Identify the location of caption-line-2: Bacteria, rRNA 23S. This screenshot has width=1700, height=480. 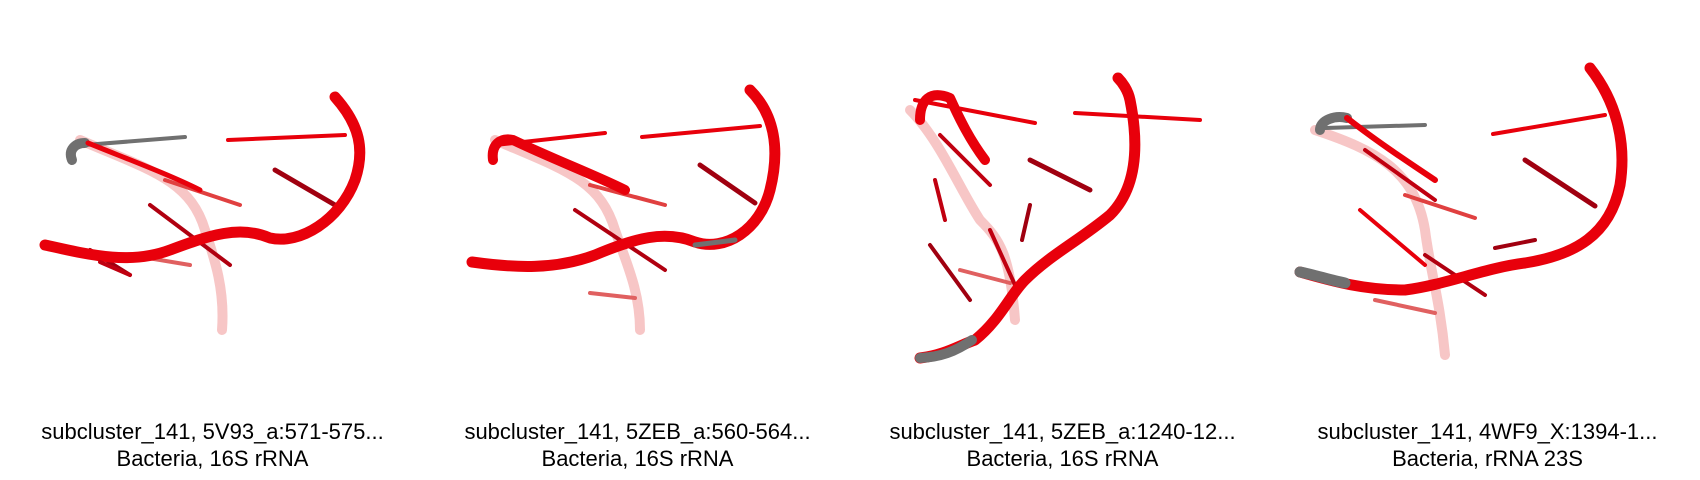
(1487, 458).